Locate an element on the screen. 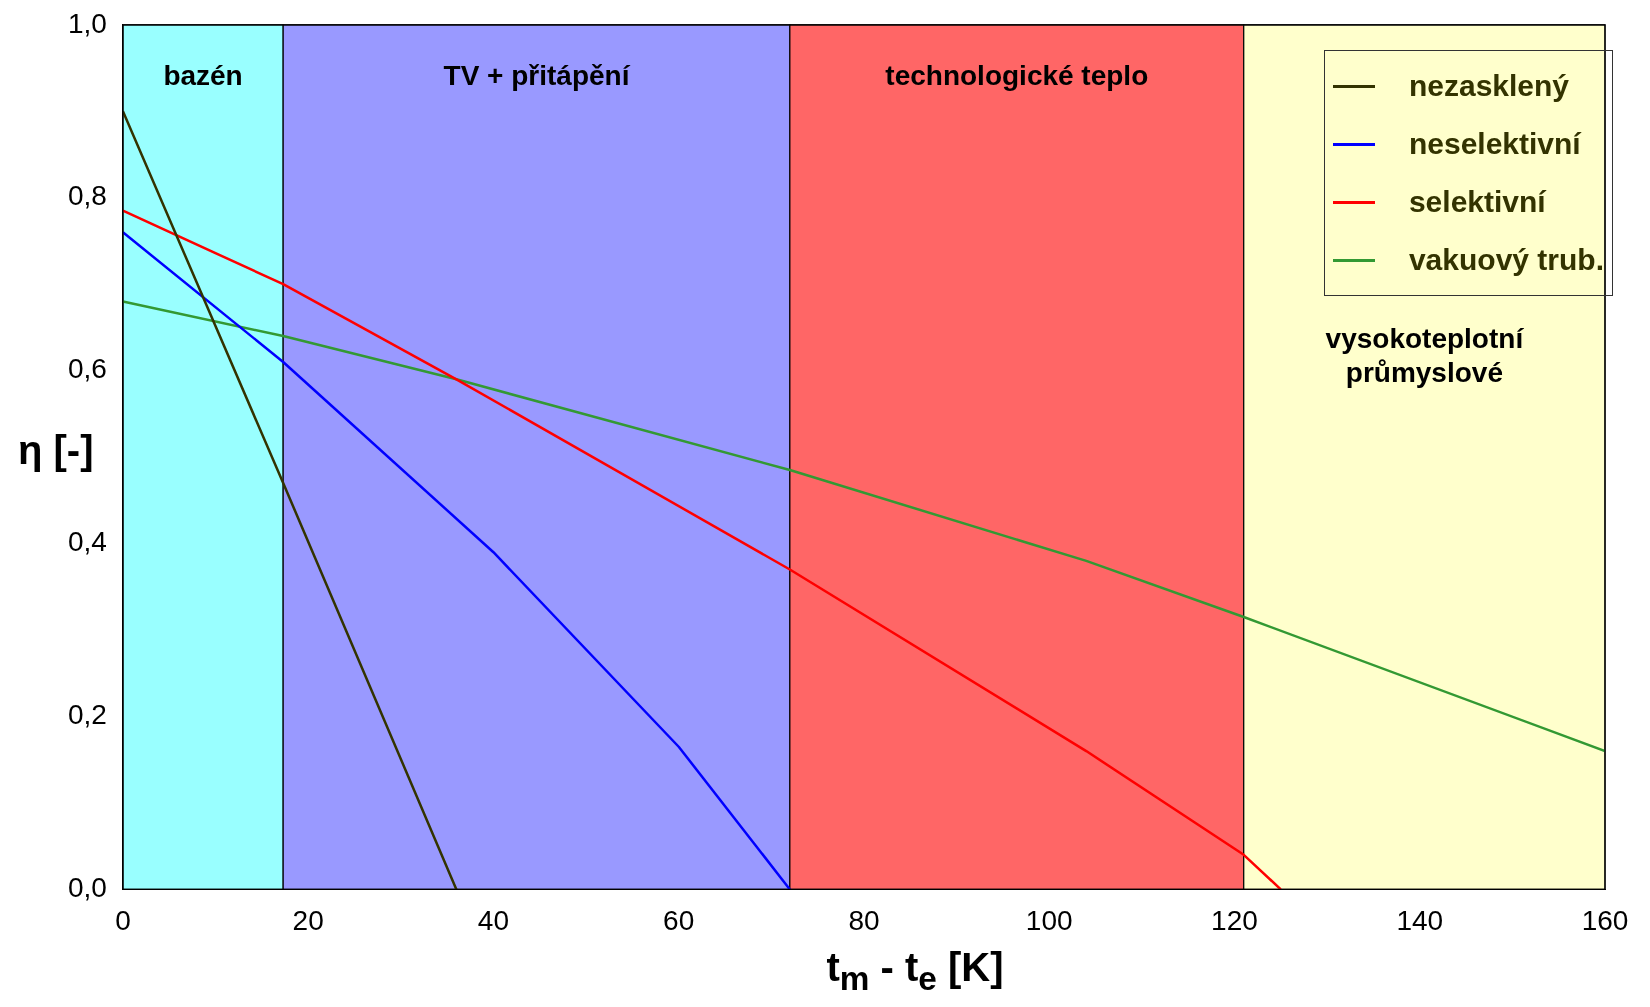  band-label: bazén is located at coordinates (203, 75).